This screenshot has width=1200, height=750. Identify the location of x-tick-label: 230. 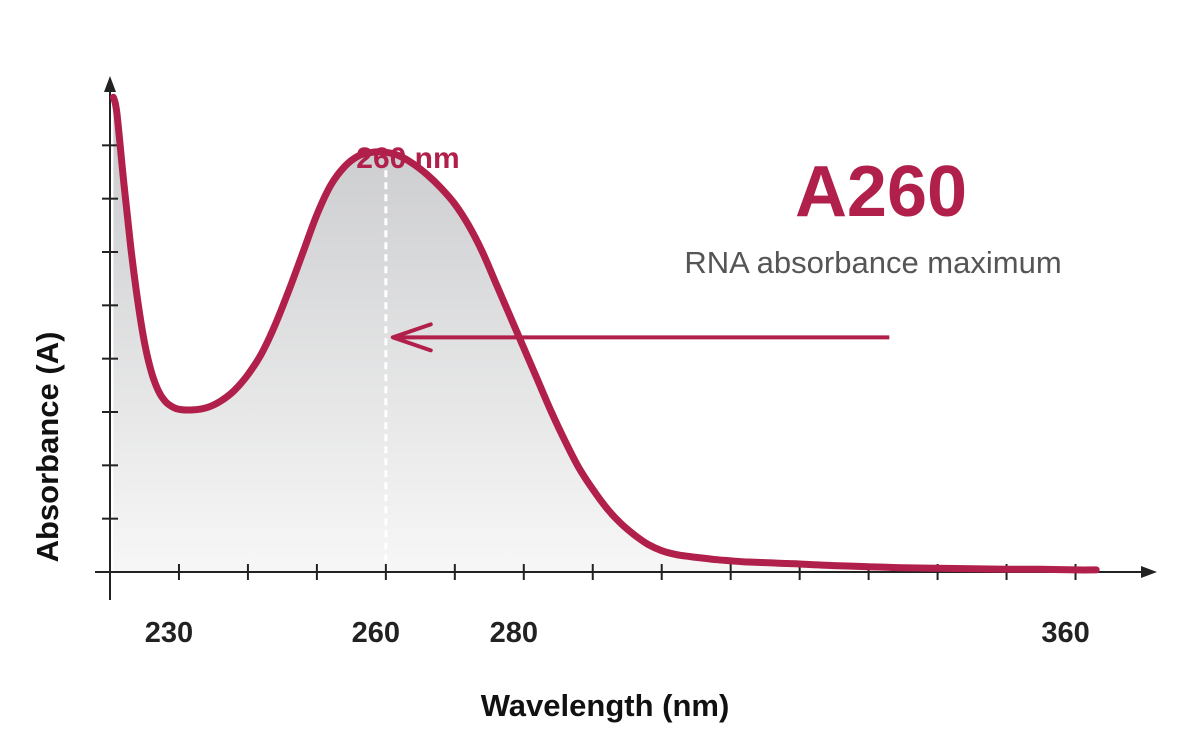
(169, 633).